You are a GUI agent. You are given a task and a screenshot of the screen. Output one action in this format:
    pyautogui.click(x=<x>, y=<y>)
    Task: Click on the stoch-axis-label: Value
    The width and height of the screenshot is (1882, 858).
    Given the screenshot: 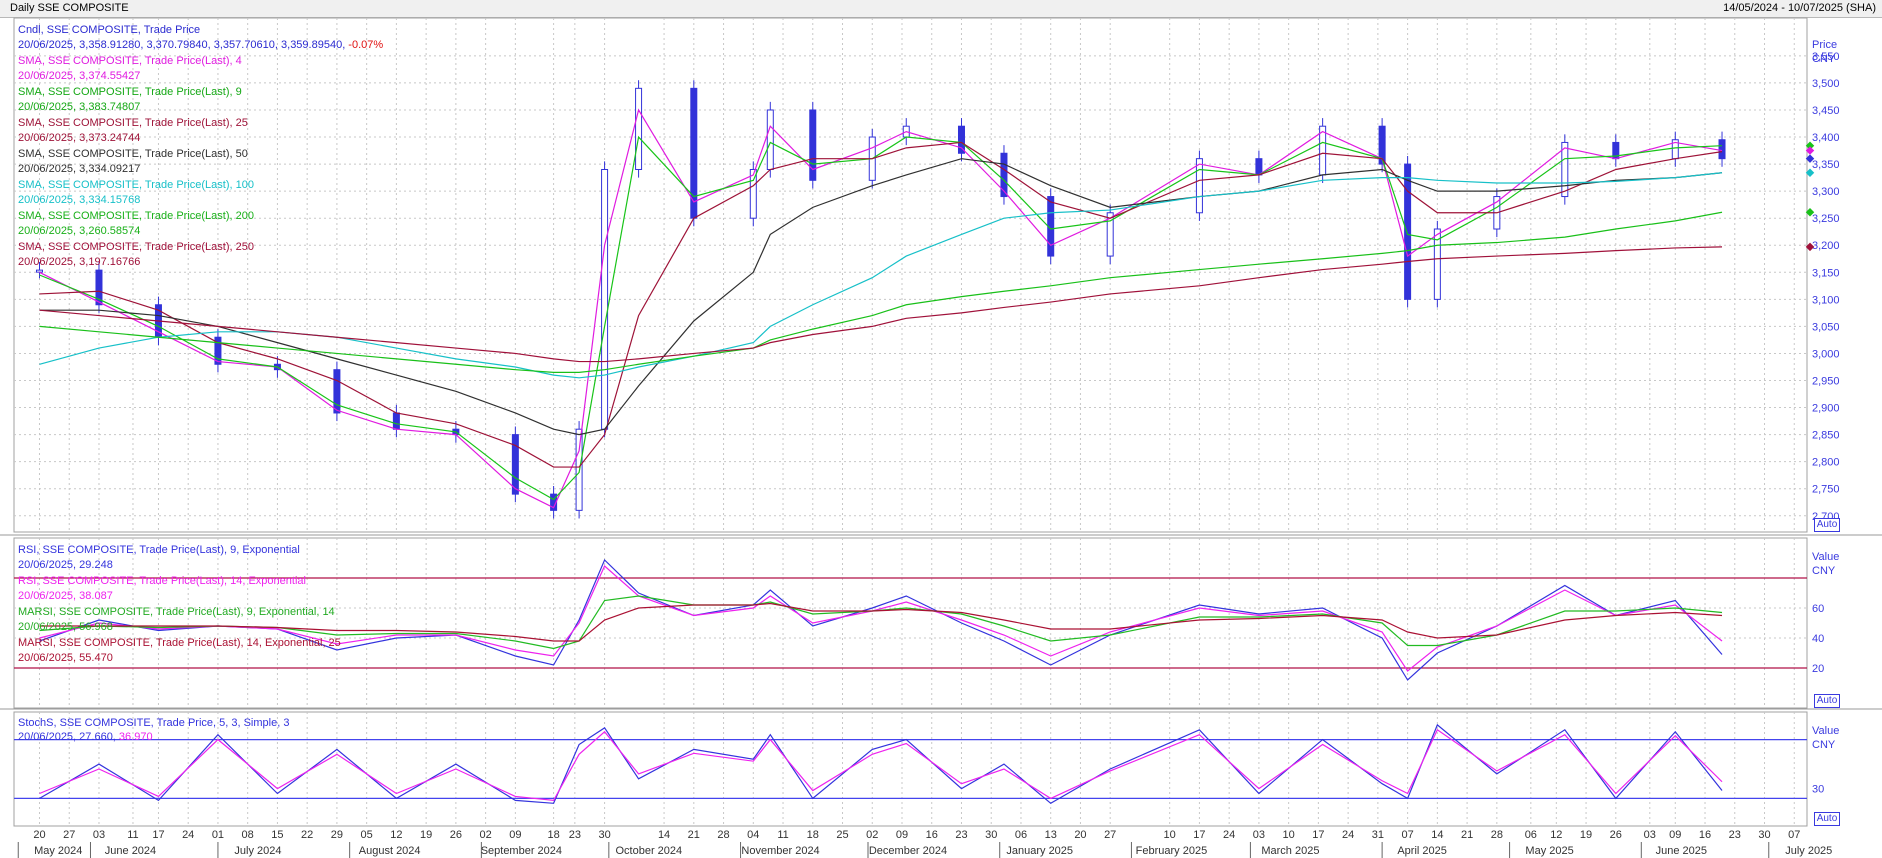 What is the action you would take?
    pyautogui.click(x=1825, y=731)
    